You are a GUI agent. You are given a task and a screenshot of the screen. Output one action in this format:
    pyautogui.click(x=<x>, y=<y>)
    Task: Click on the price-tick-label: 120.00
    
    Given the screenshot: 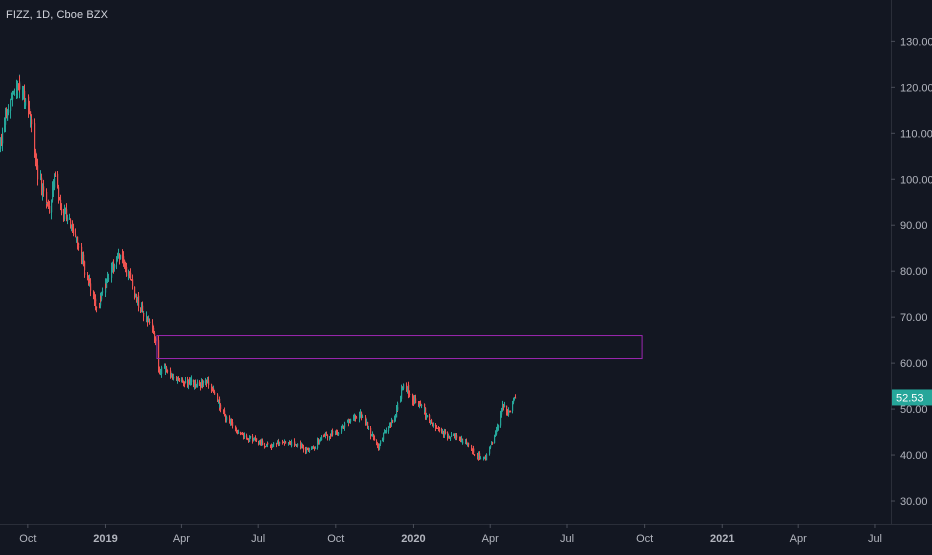 What is the action you would take?
    pyautogui.click(x=916, y=88)
    